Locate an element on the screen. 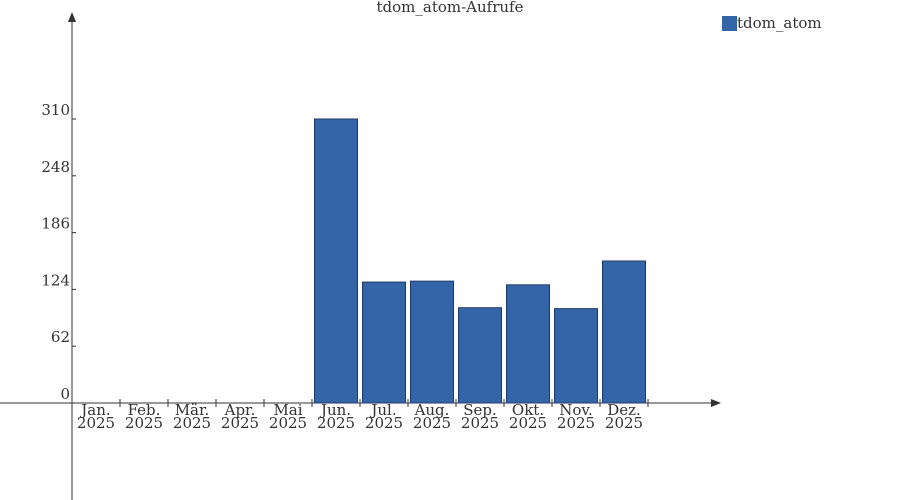 The width and height of the screenshot is (900, 500). chart-title: tdom_atom-Aufrufe is located at coordinates (450, 8).